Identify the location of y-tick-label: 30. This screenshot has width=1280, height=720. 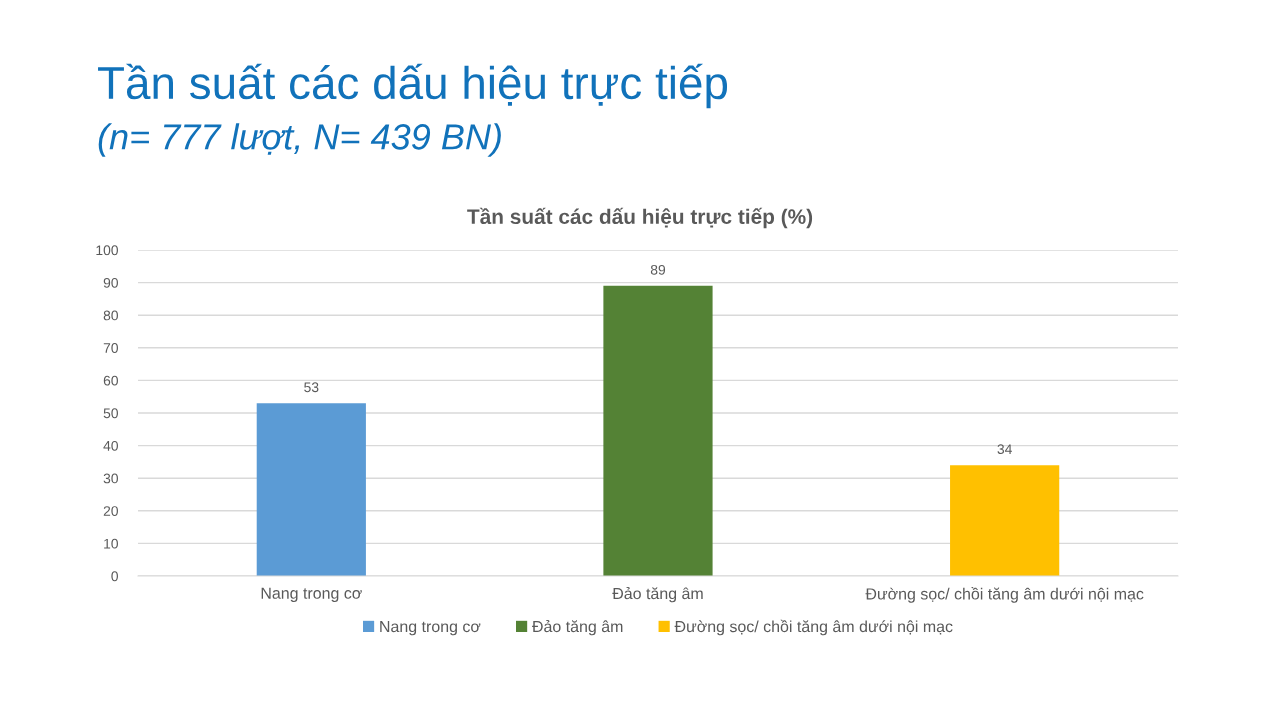
(110, 478).